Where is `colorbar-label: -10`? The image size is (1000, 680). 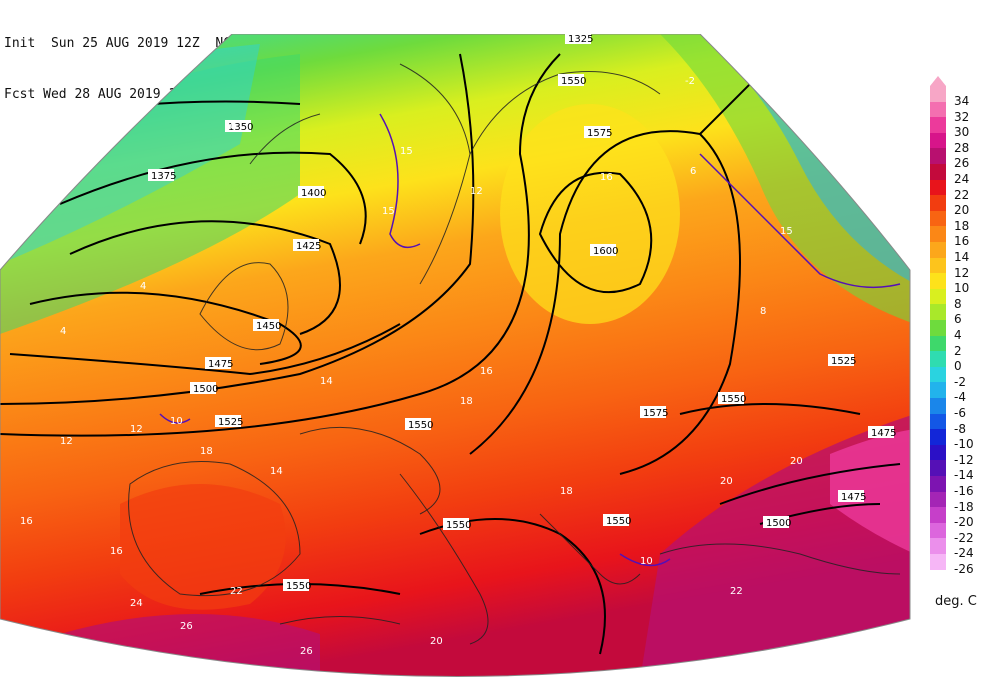 colorbar-label: -10 is located at coordinates (964, 444).